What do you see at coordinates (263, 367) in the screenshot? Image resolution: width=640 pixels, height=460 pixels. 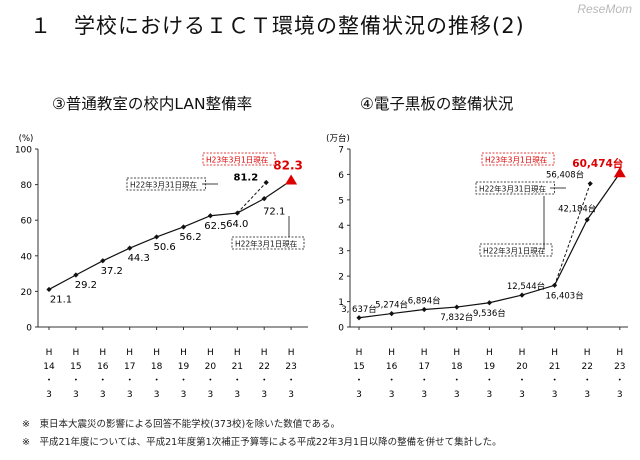 I see `x-tick-label: 22` at bounding box center [263, 367].